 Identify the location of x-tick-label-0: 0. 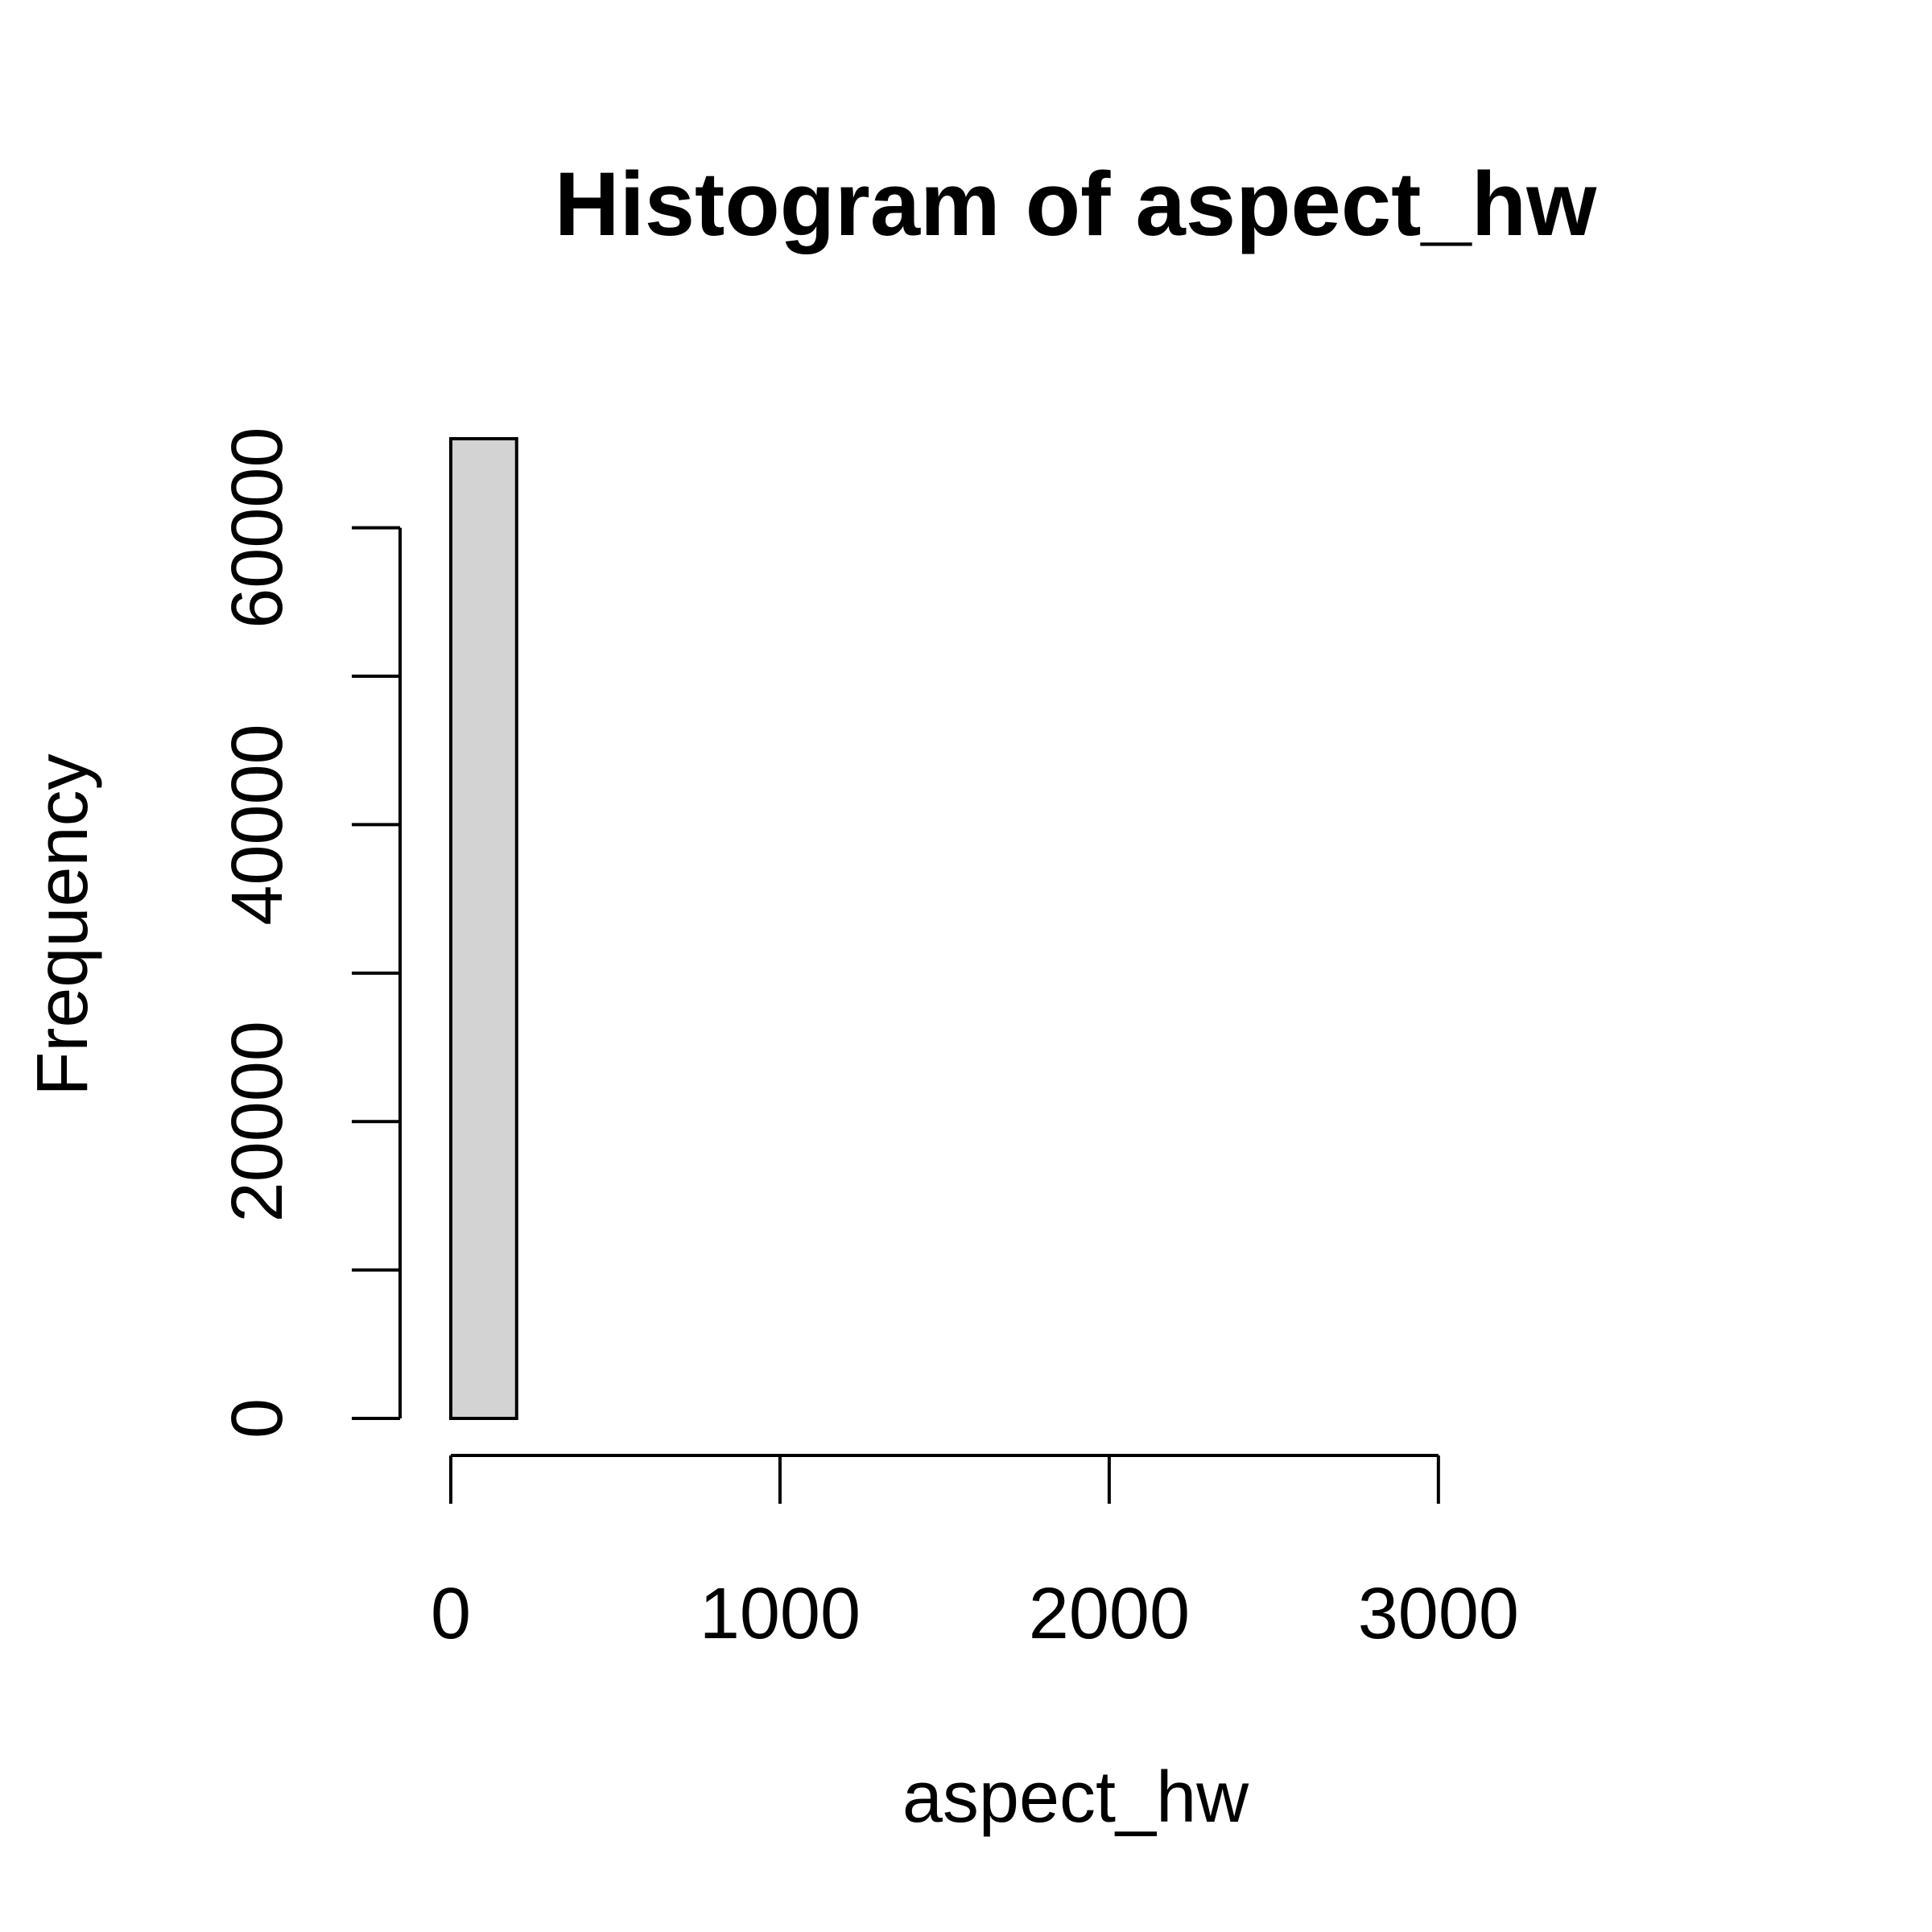
(451, 1614).